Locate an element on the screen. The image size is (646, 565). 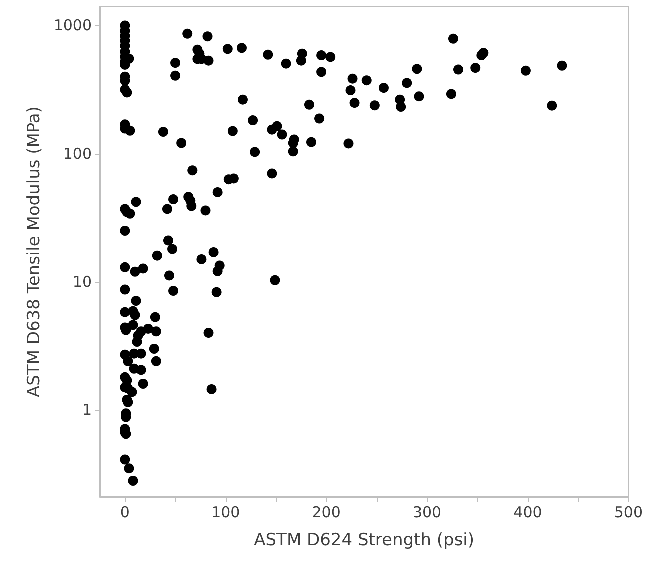
y-tick-label: 1000 is located at coordinates (73, 25).